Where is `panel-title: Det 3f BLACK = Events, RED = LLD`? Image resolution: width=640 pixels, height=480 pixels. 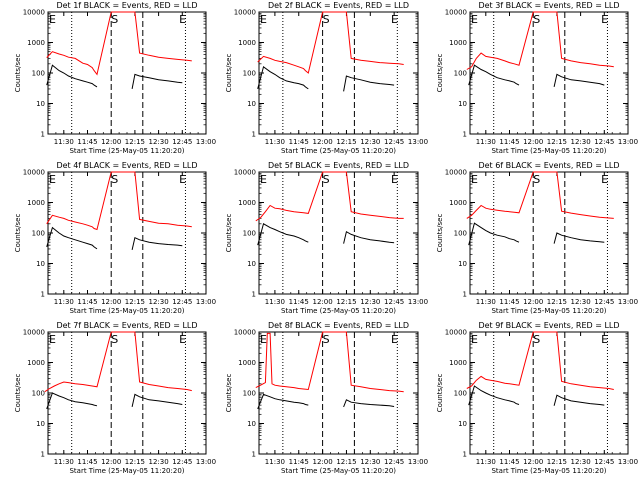
panel-title: Det 3f BLACK = Events, RED = LLD is located at coordinates (548, 5).